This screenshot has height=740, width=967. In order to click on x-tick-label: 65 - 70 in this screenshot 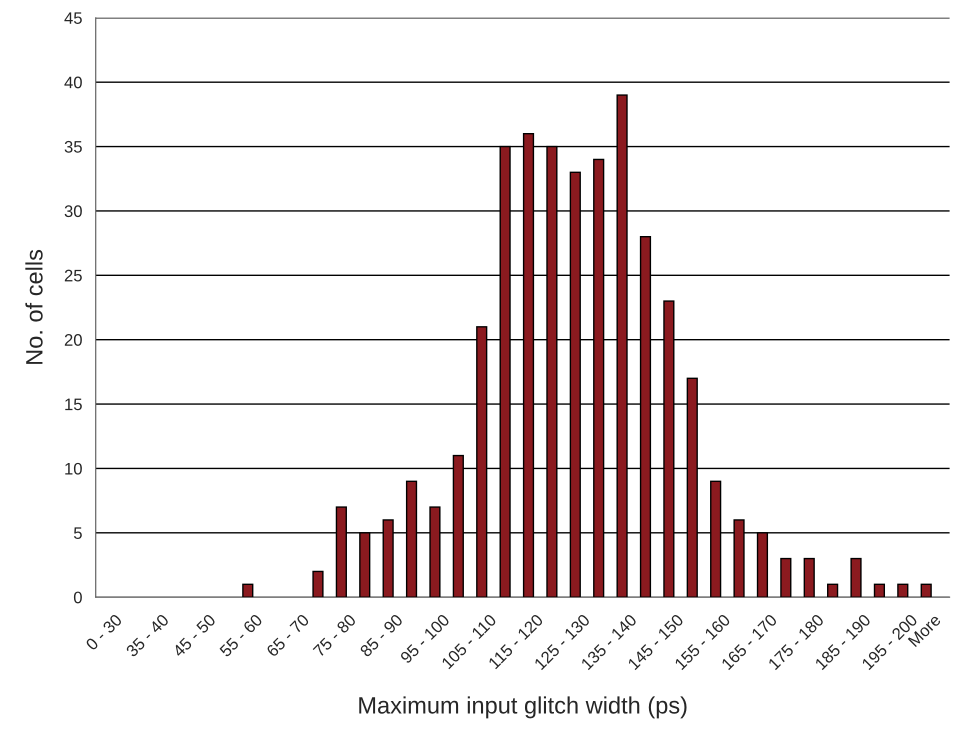, I will do `click(288, 635)`.